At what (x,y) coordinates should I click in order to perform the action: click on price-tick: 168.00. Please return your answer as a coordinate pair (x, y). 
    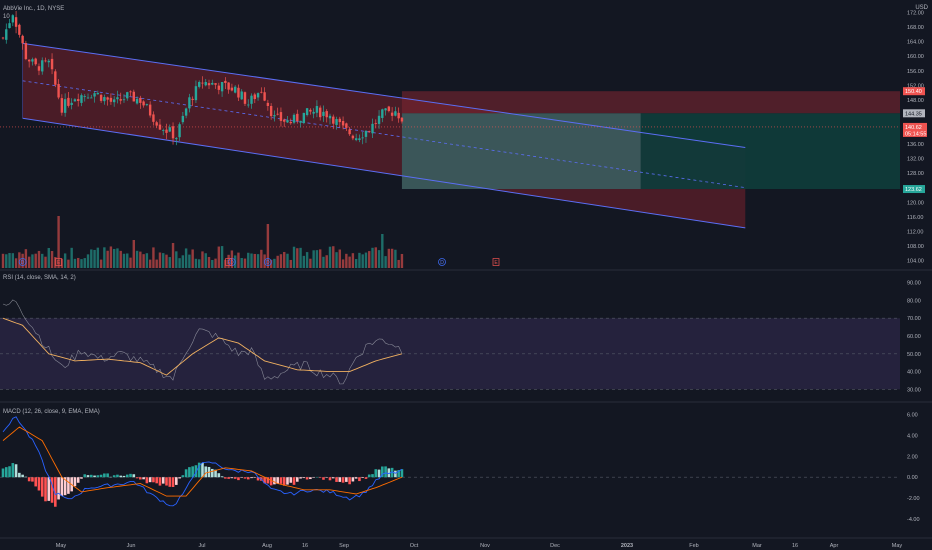
    Looking at the image, I should click on (915, 28).